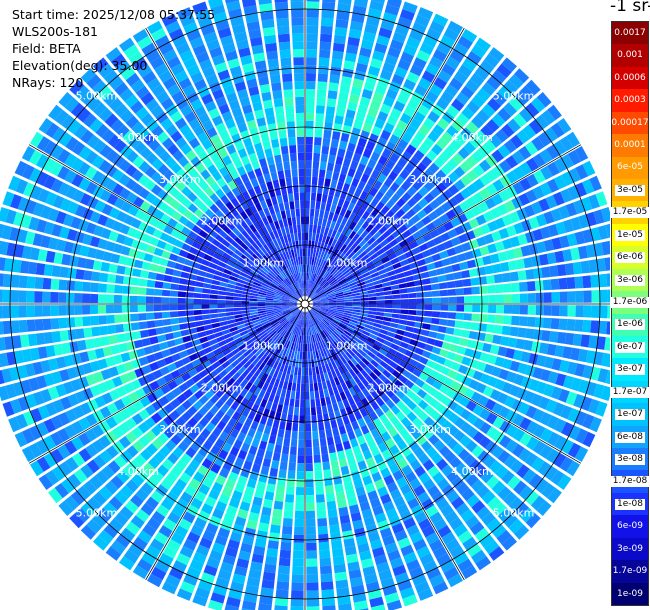 This screenshot has width=650, height=610. What do you see at coordinates (630, 325) in the screenshot?
I see `colorbar-segment: 1e-06` at bounding box center [630, 325].